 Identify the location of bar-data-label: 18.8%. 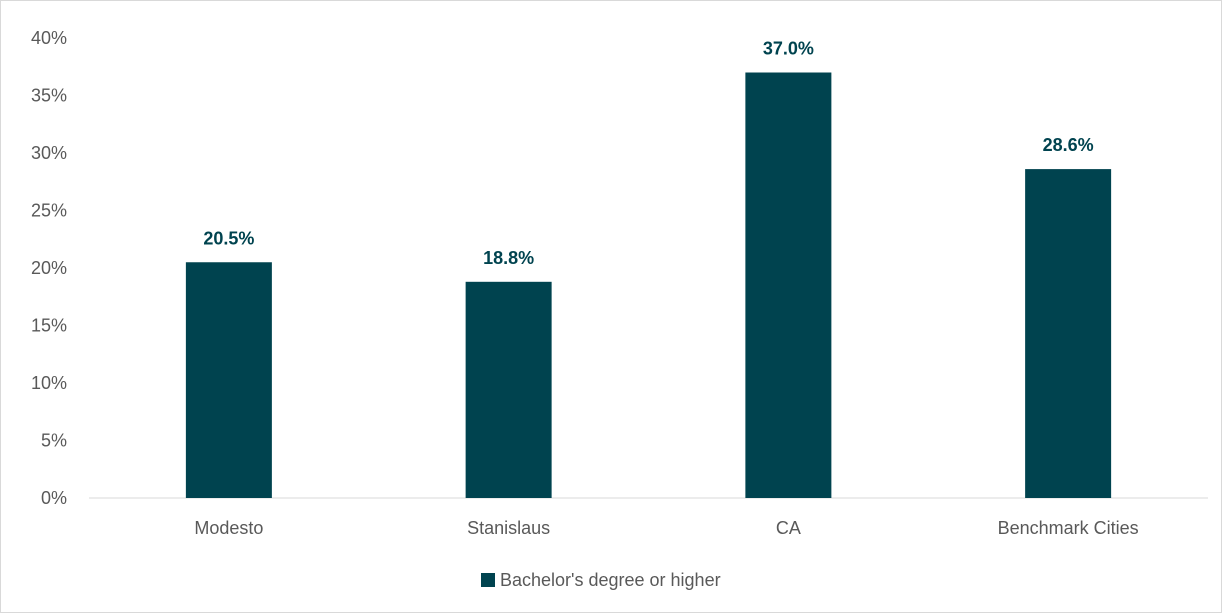
(508, 258).